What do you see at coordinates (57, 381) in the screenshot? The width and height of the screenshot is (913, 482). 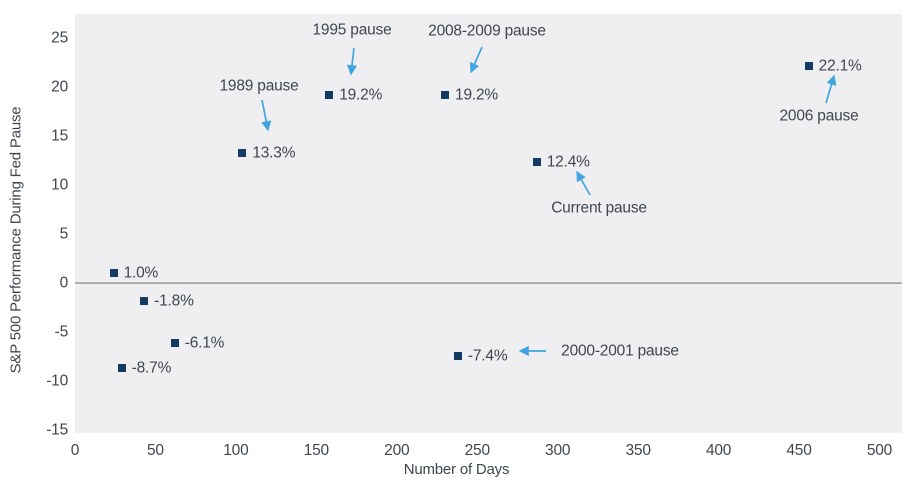 I see `y-tick-label: -10` at bounding box center [57, 381].